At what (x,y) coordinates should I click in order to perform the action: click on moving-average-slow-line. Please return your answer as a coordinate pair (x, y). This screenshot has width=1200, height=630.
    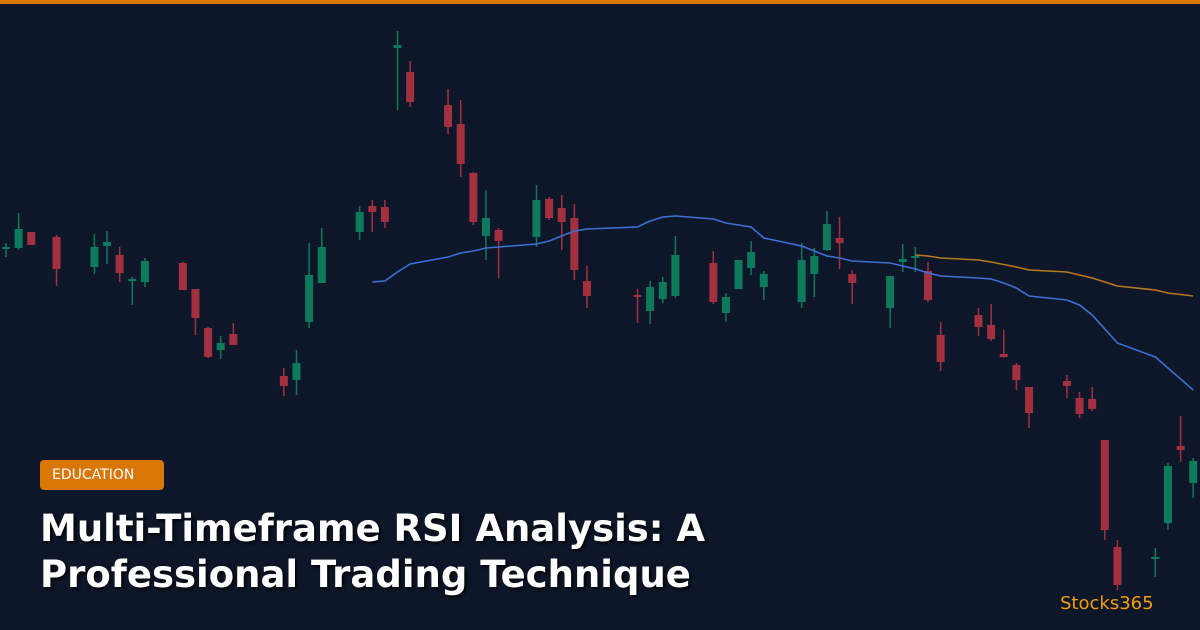
    Looking at the image, I should click on (1054, 275).